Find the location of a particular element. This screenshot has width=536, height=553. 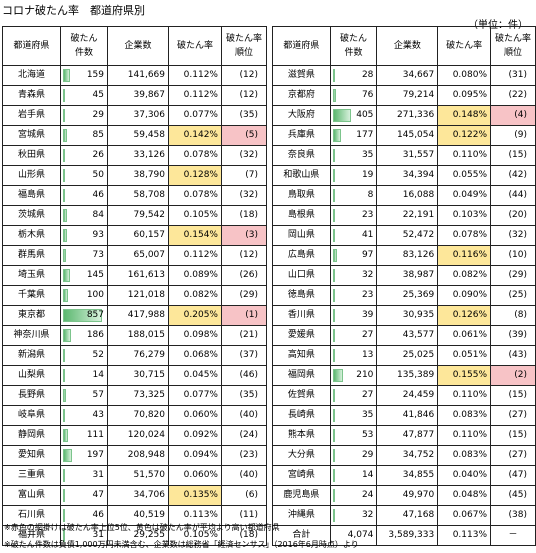

companies-cell: 37,306 is located at coordinates (138, 115).